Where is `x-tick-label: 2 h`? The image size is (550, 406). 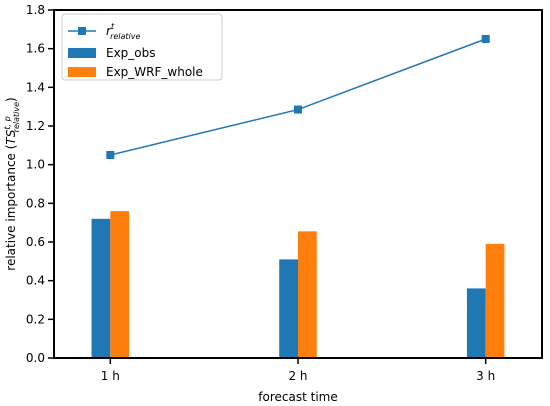 x-tick-label: 2 h is located at coordinates (297, 376).